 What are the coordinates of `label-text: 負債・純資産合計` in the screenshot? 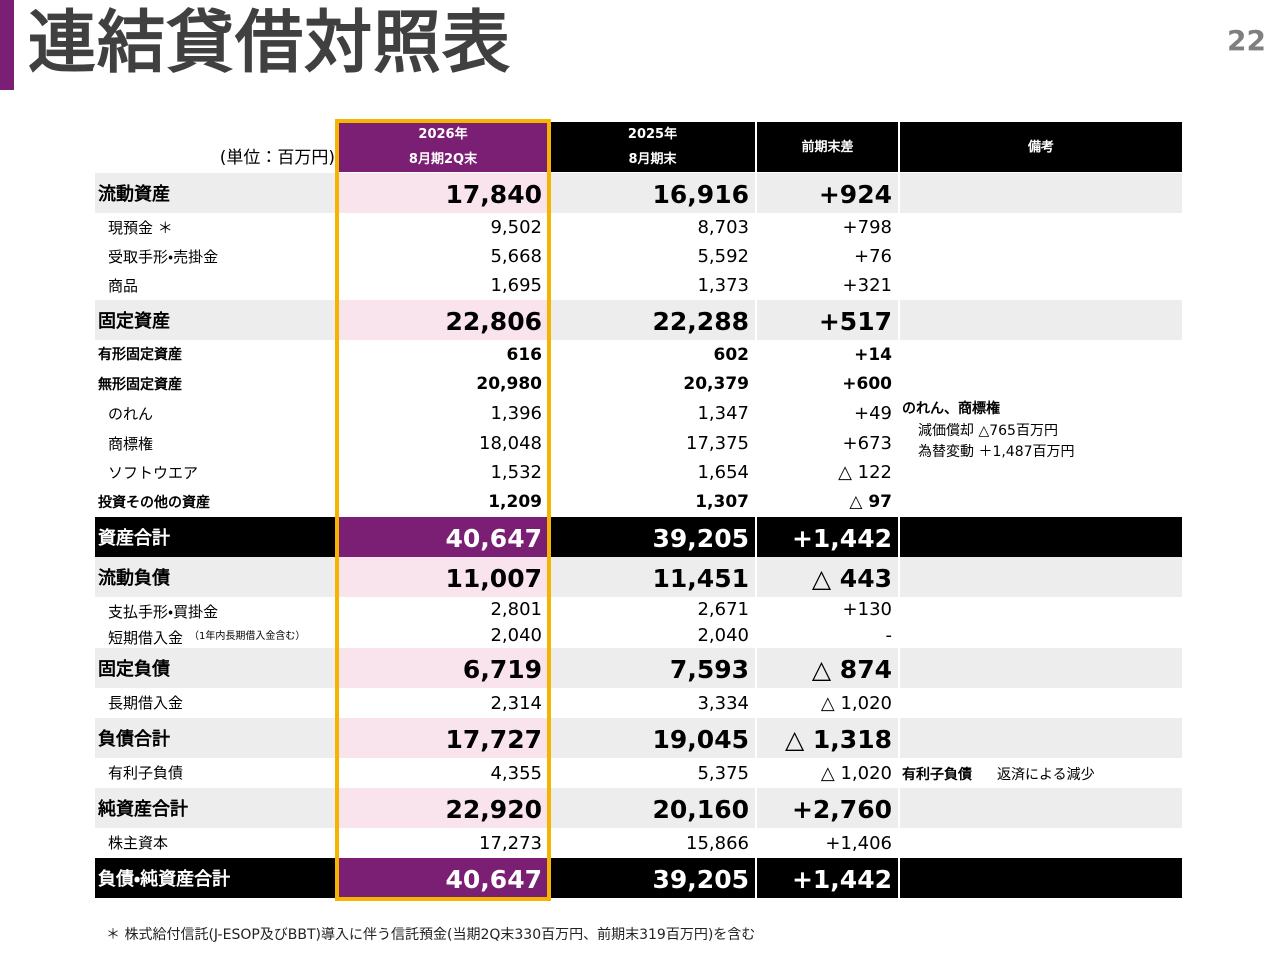 It's located at (164, 879).